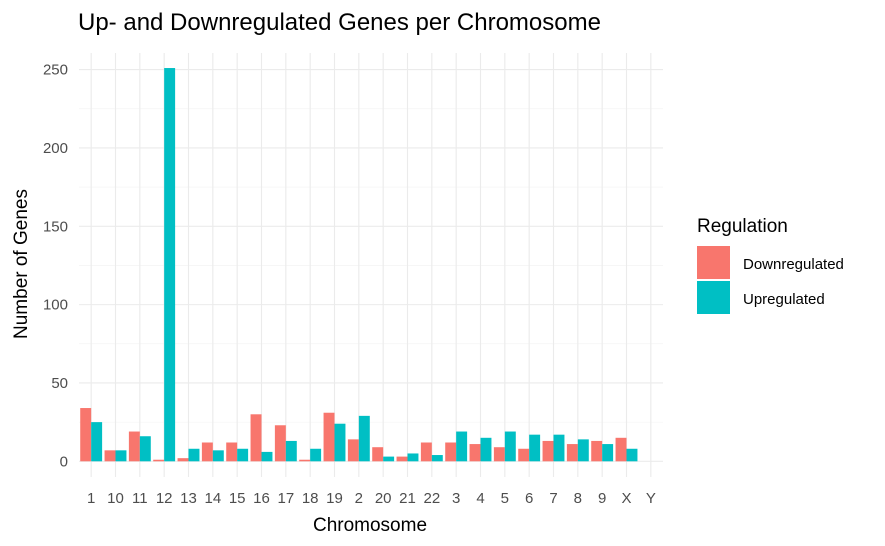 The image size is (885, 546). Describe the element at coordinates (359, 498) in the screenshot. I see `x-tick-label: 2` at that location.